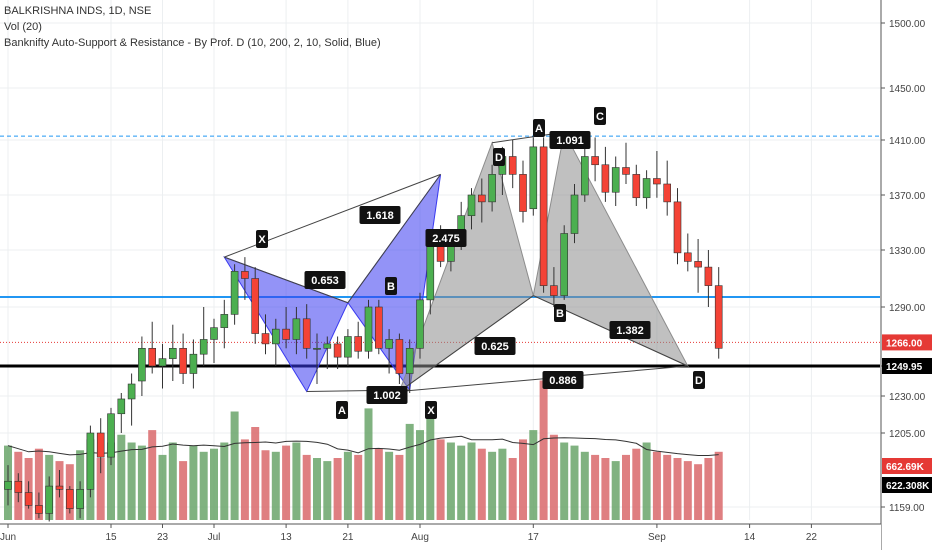 The height and width of the screenshot is (550, 932). I want to click on price-tick-label: 1370.00, so click(907, 196).